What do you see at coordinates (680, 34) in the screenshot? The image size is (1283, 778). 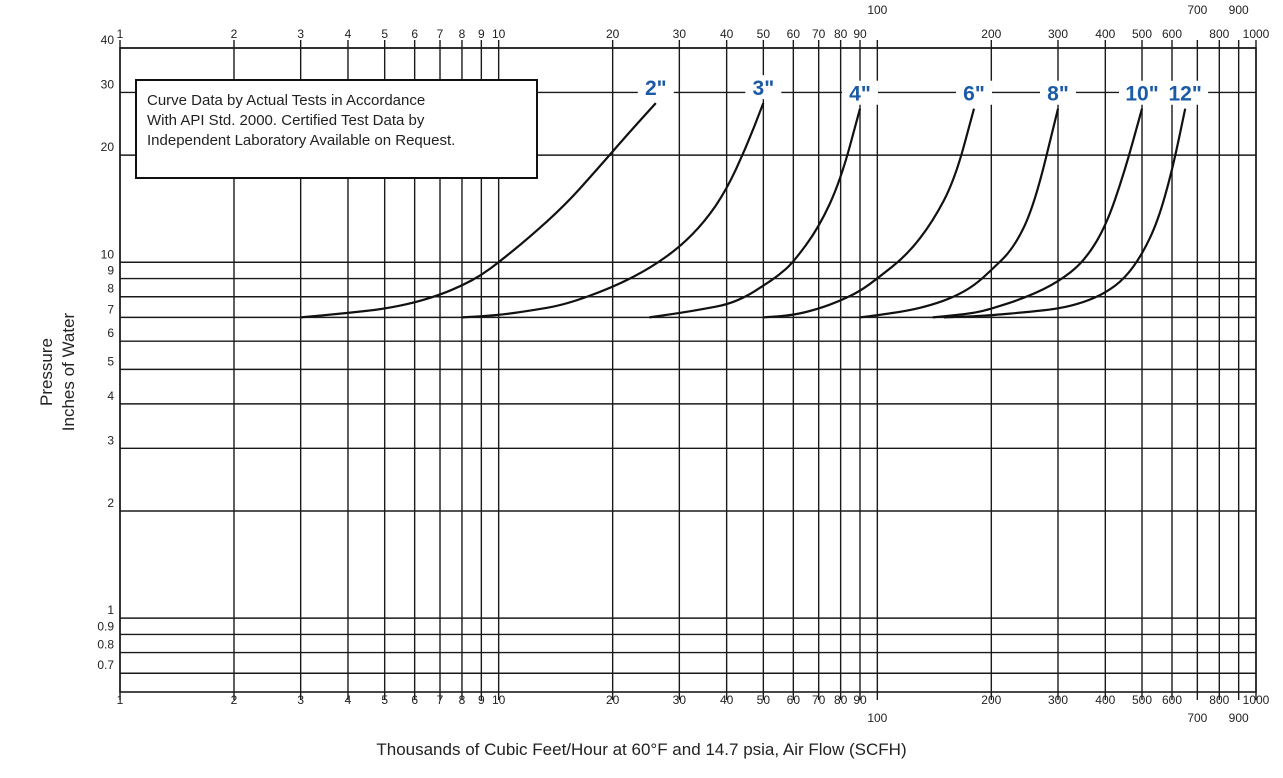 I see `x-tick-label-top: 30` at bounding box center [680, 34].